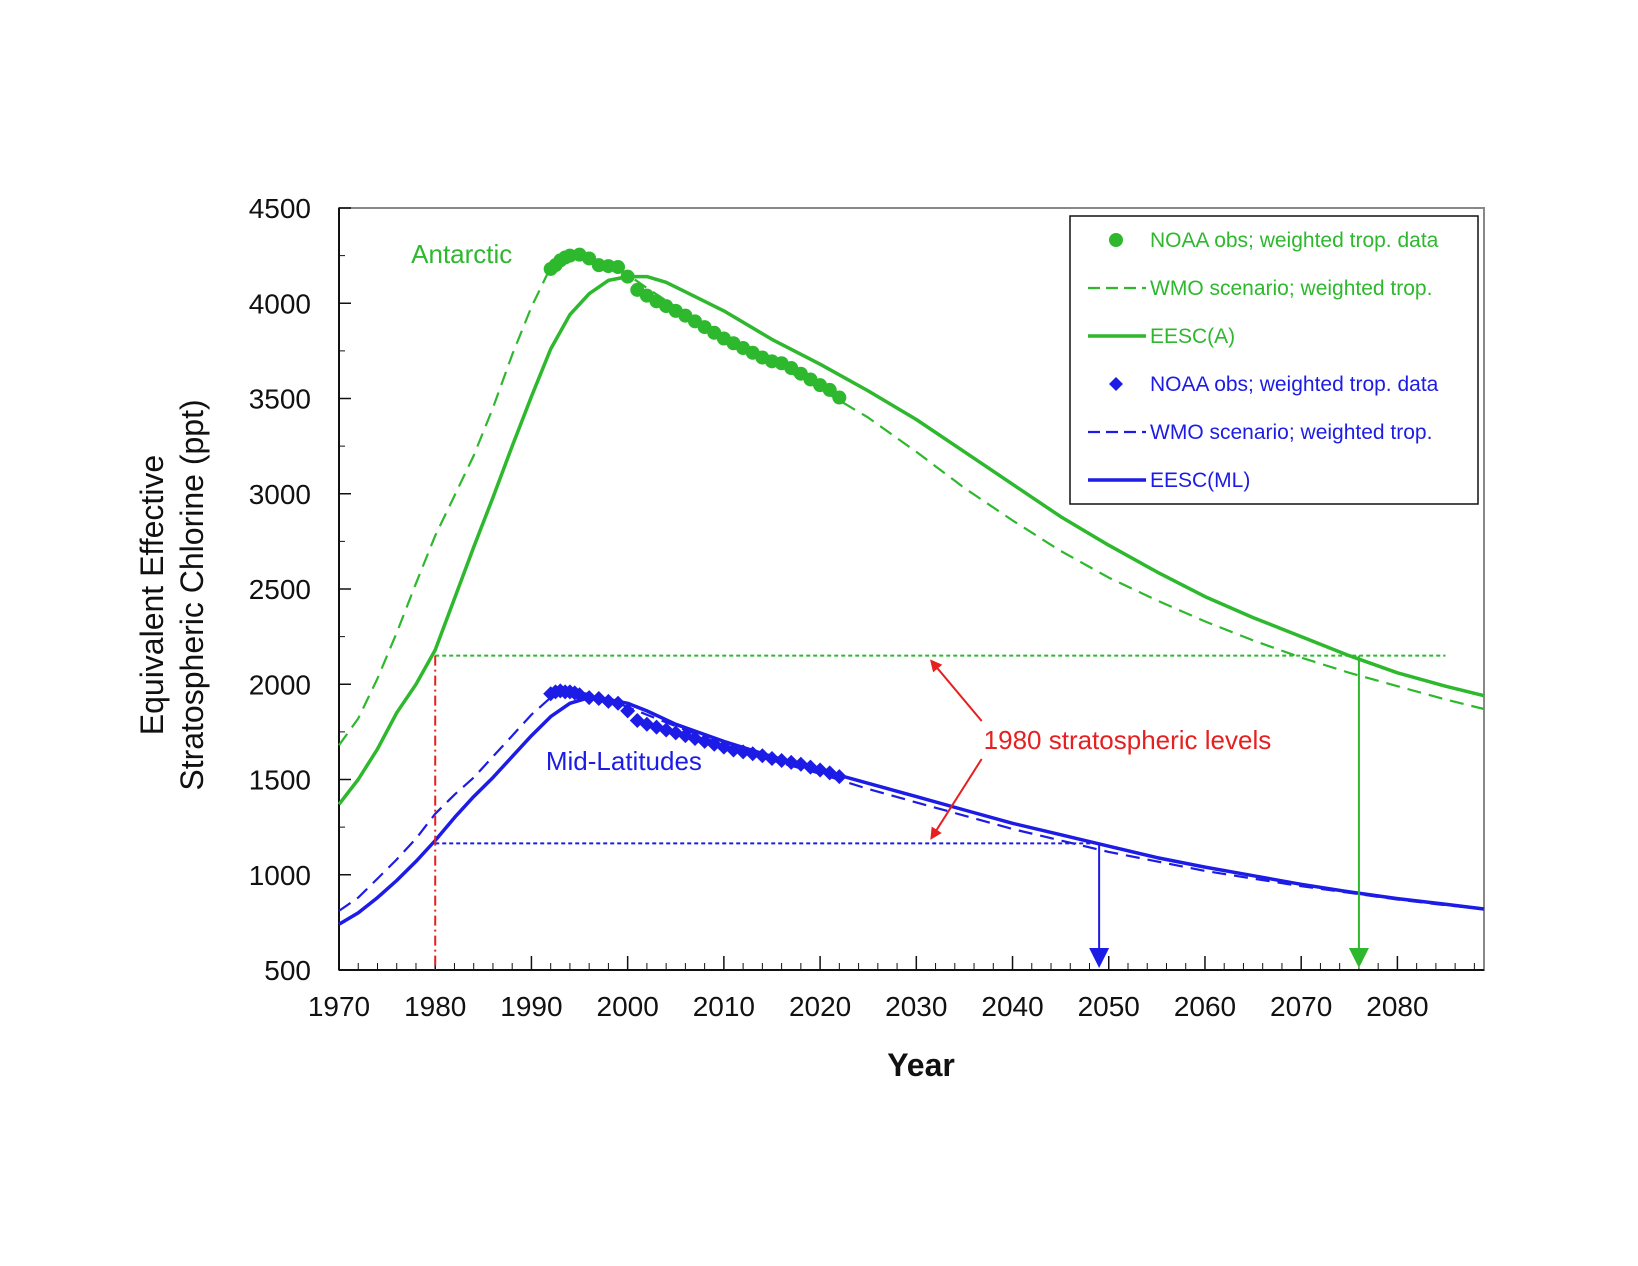 The width and height of the screenshot is (1638, 1266). What do you see at coordinates (1109, 1006) in the screenshot?
I see `x-tick-label: 2050` at bounding box center [1109, 1006].